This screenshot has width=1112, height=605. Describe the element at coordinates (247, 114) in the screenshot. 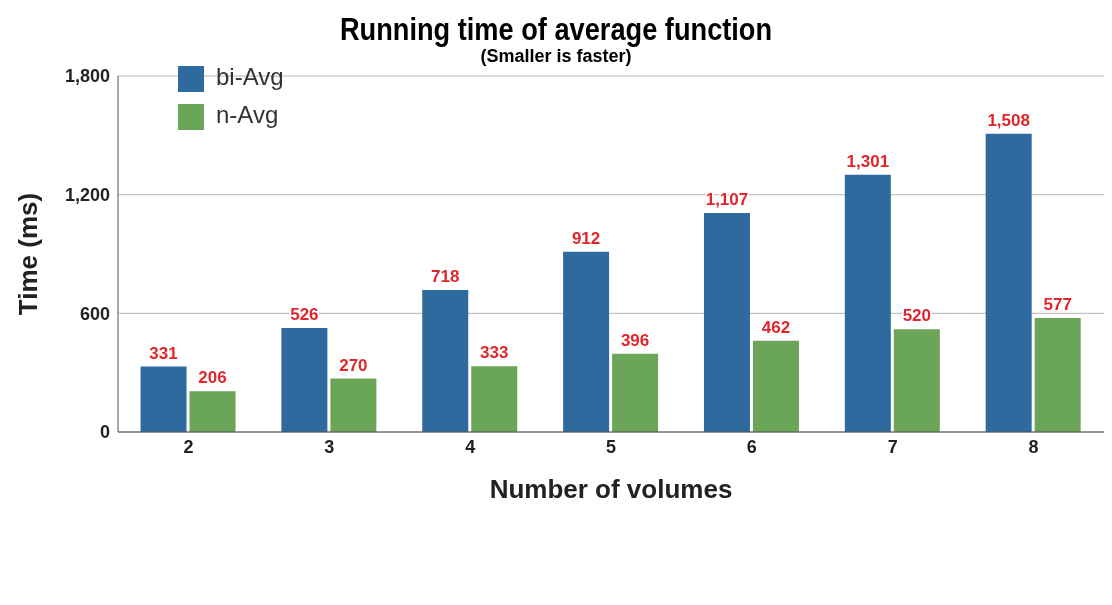

I see `legend-label: n-Avg` at that location.